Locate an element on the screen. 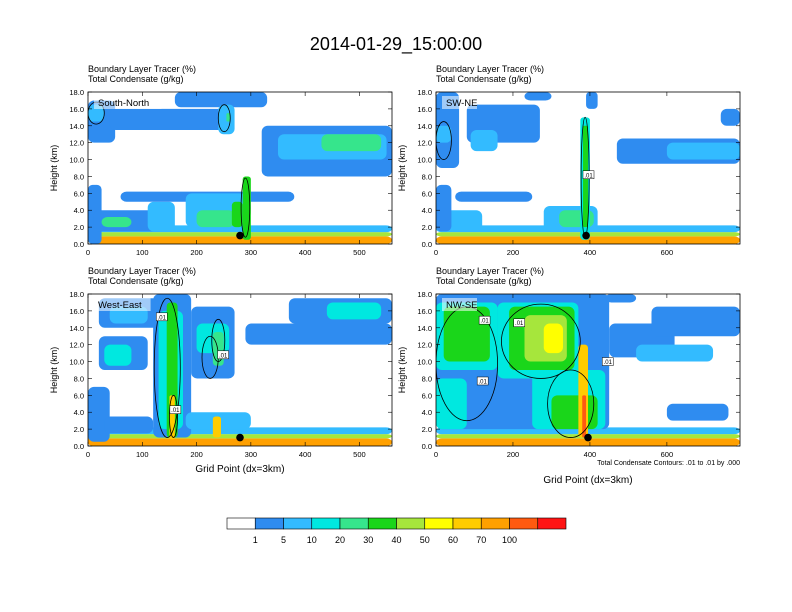 The height and width of the screenshot is (612, 792). section-label: West-East is located at coordinates (120, 305).